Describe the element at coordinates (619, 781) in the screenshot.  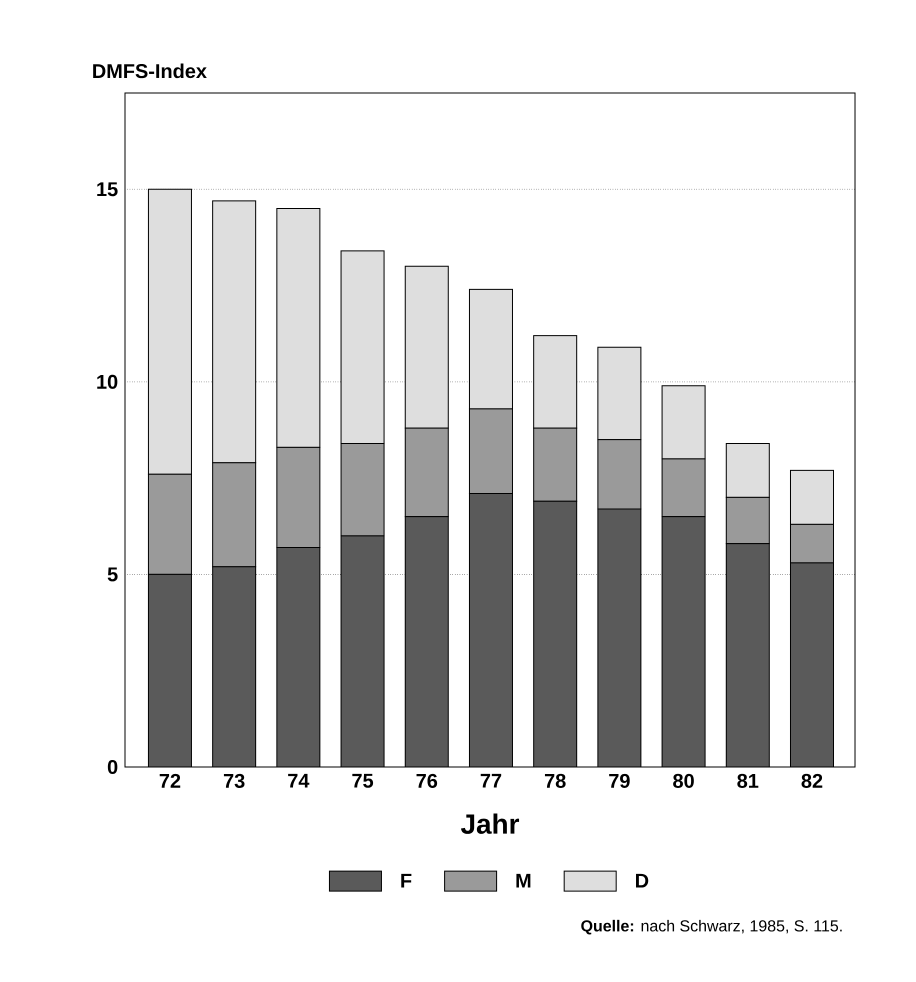
I see `x-tick-label: 79` at that location.